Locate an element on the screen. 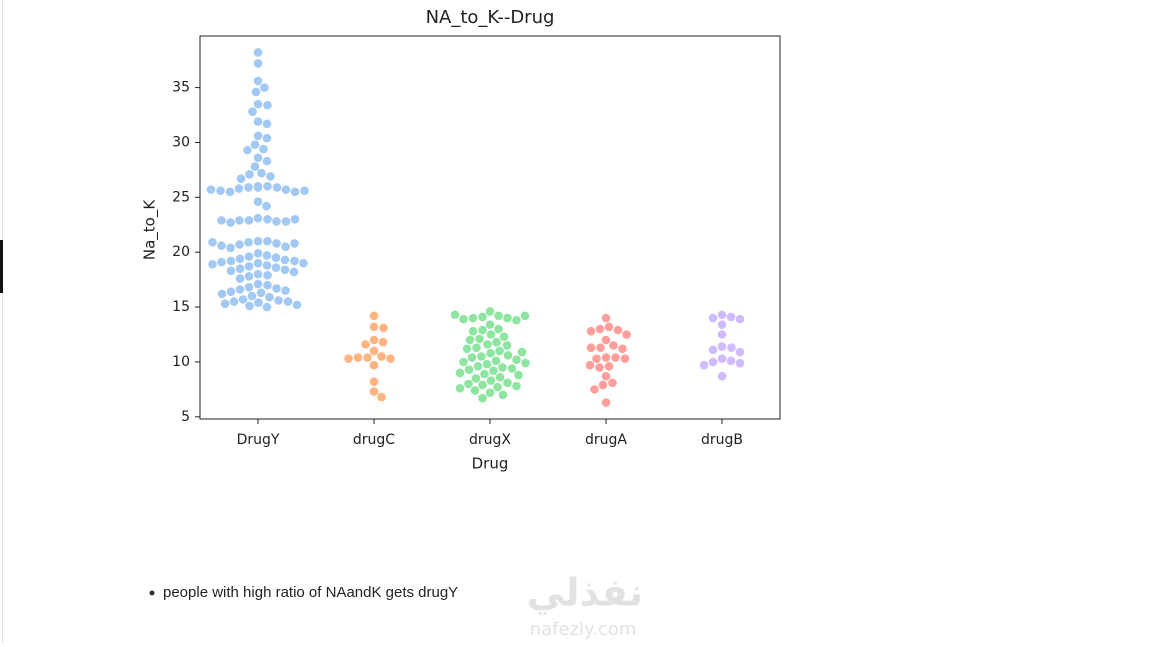  x-tick-label: drugA is located at coordinates (606, 440).